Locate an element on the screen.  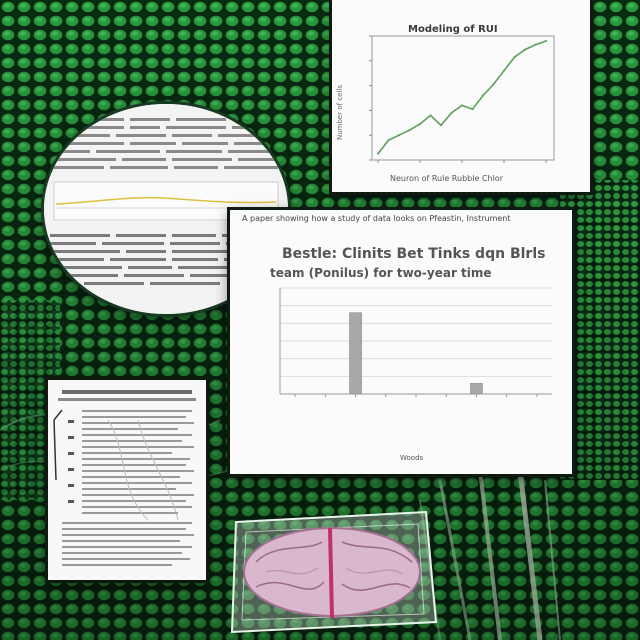
paper-report-icon is located at coordinates (127, 480).